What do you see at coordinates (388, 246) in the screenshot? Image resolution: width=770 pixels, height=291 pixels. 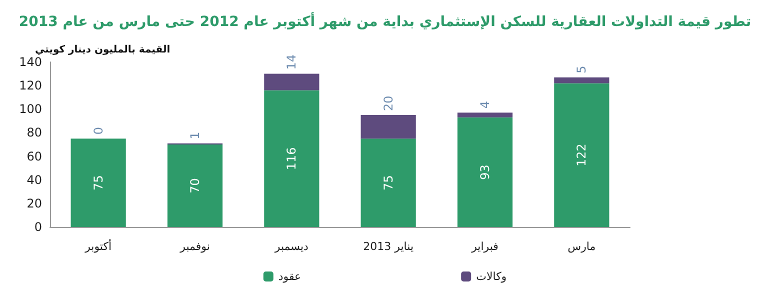 I see `x-tick-label: يناير 2013` at bounding box center [388, 246].